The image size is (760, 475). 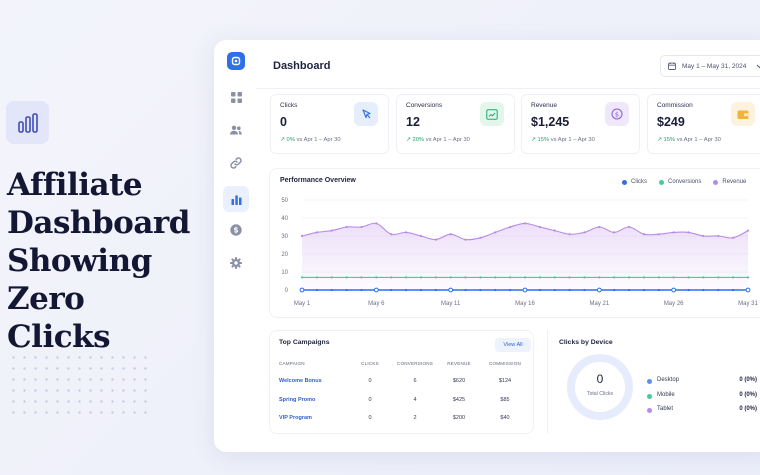 I want to click on device-value: 0 (0%), so click(x=748, y=409).